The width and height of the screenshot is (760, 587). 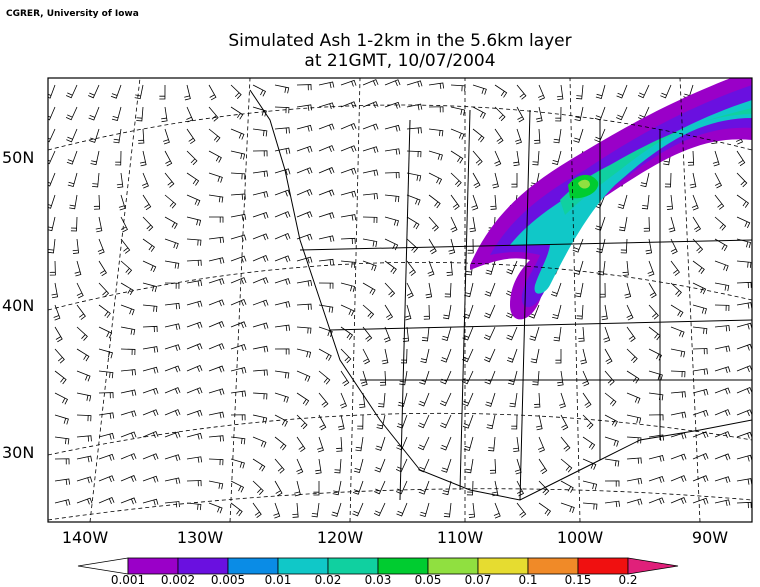 What do you see at coordinates (710, 537) in the screenshot?
I see `lon-label: 90W` at bounding box center [710, 537].